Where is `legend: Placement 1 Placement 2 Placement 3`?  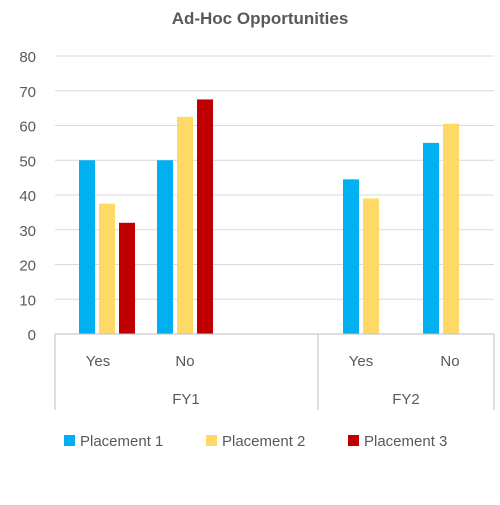
legend: Placement 1 Placement 2 Placement 3 is located at coordinates (255, 441).